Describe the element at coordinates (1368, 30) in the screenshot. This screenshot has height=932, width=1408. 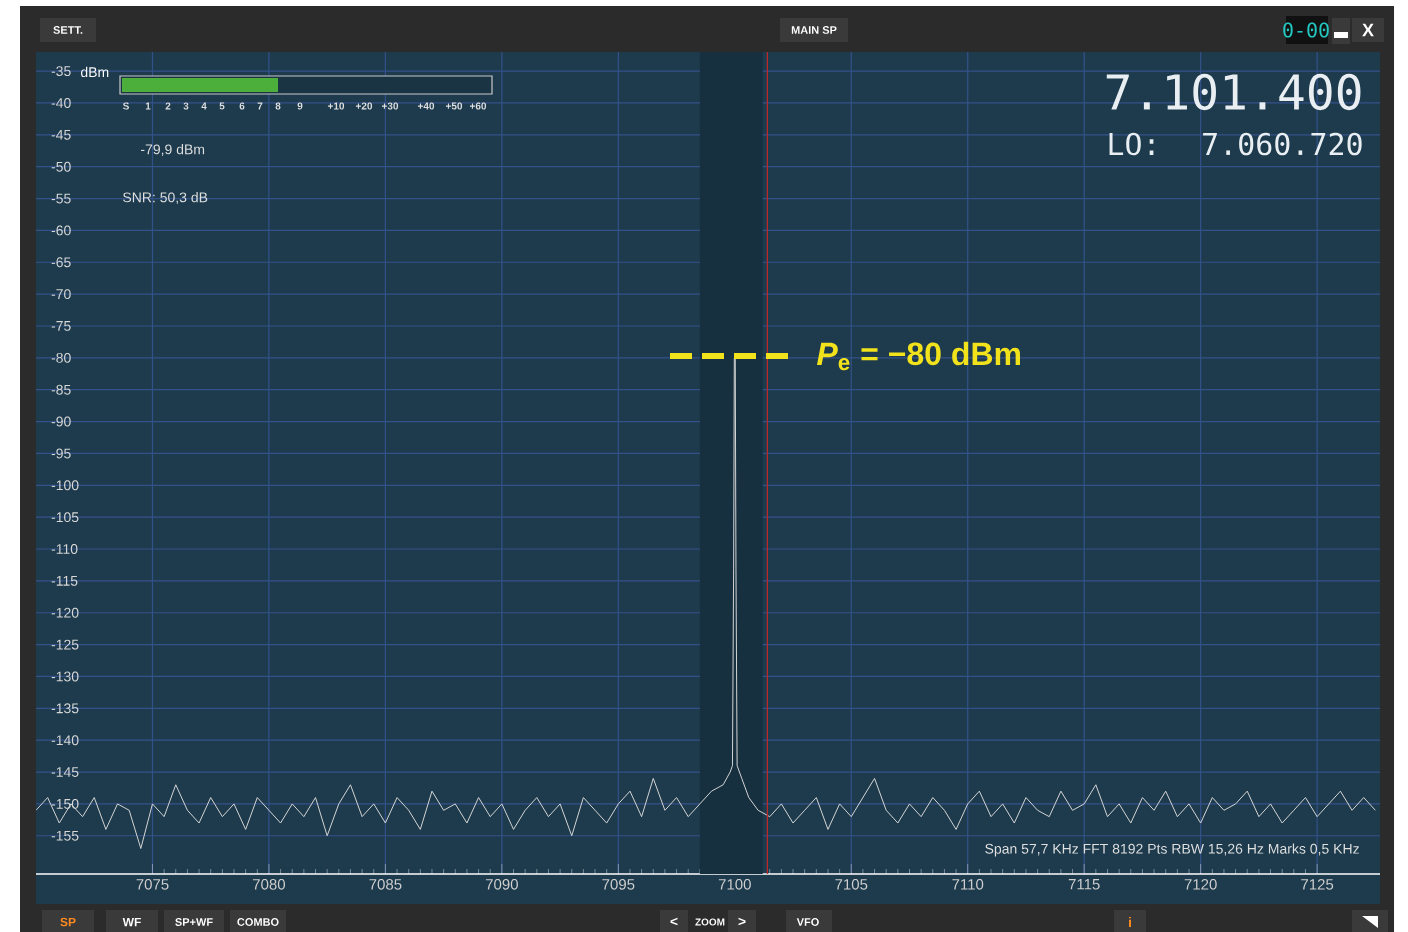
I see `text: X` at that location.